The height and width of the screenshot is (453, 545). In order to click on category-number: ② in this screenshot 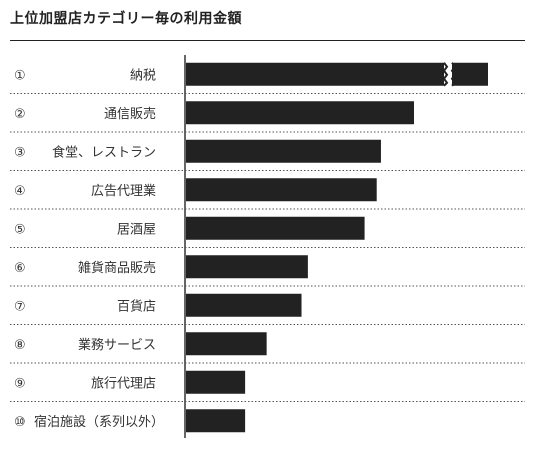, I will do `click(20, 114)`.